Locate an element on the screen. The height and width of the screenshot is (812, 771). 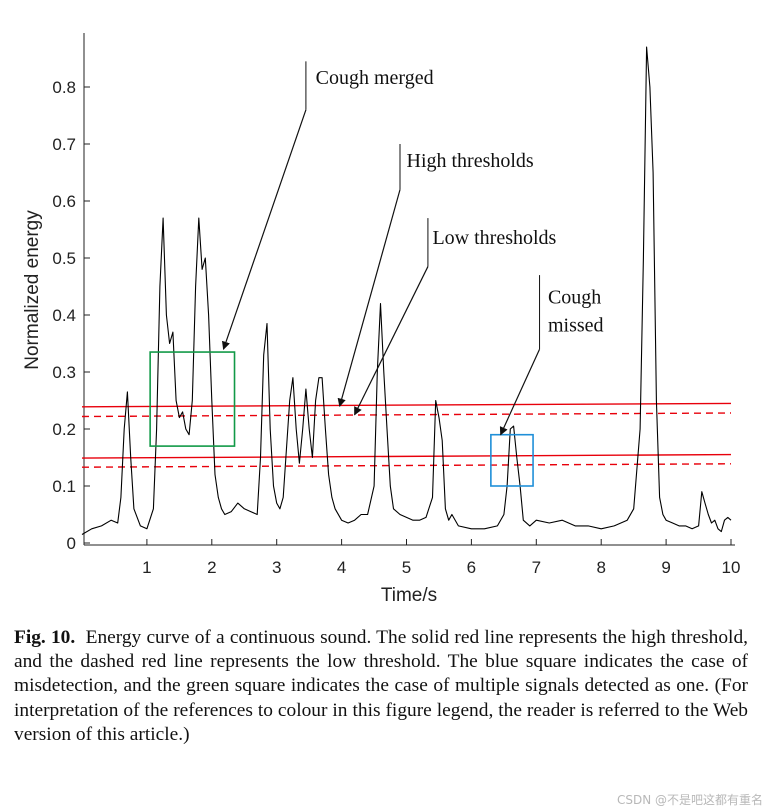
y-tick-label: 0.8 is located at coordinates (64, 87).